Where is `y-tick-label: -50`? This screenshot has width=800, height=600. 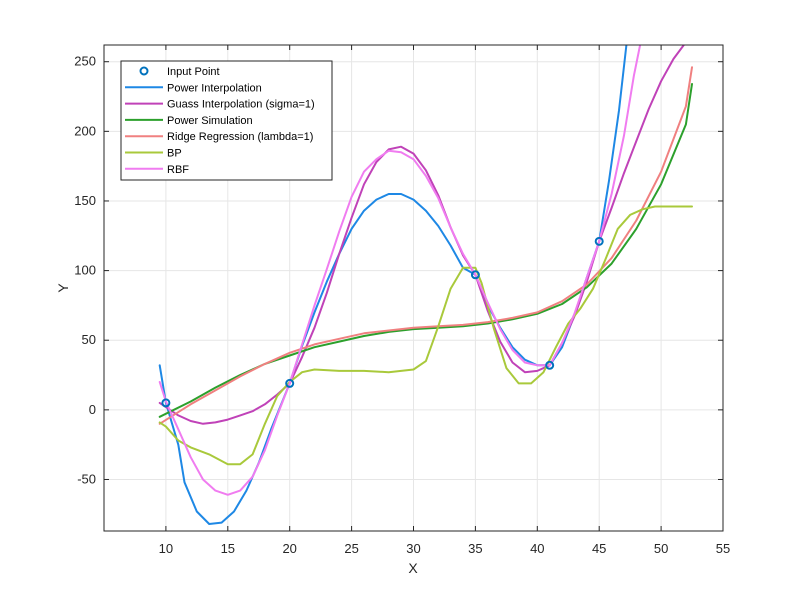 y-tick-label: -50 is located at coordinates (86, 478).